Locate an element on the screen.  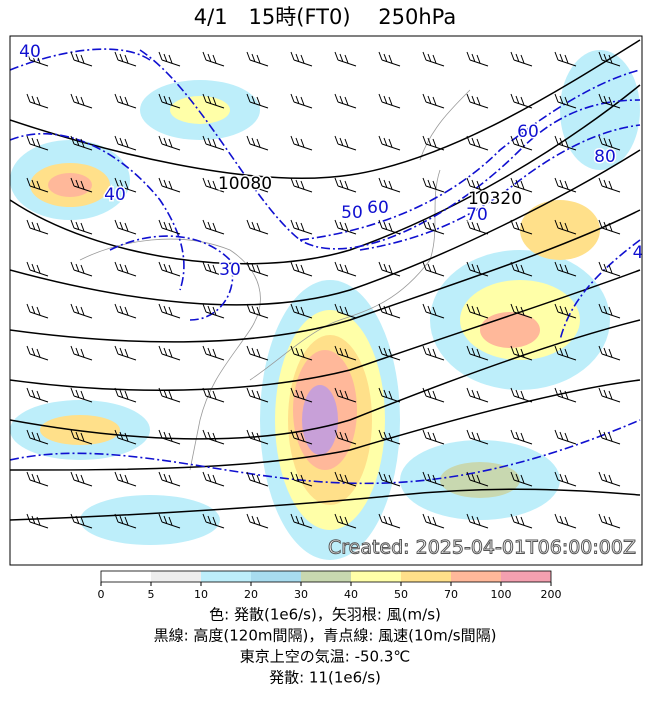
created-stamp: Created: 2025-04-01T06:00:00Z is located at coordinates (482, 548).